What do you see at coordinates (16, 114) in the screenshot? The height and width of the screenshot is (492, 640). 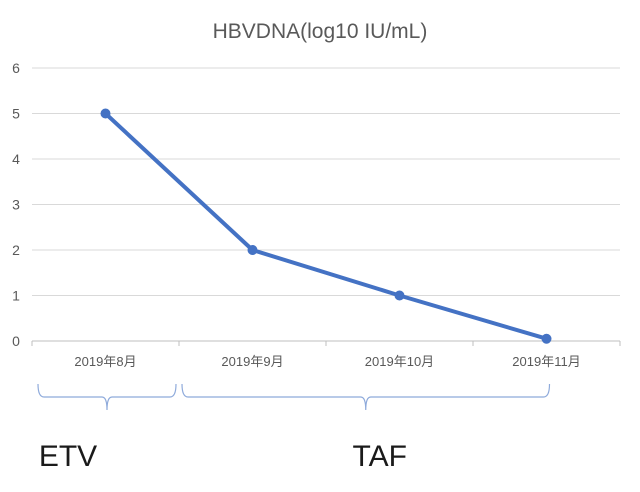 I see `y-tick-label: 5` at bounding box center [16, 114].